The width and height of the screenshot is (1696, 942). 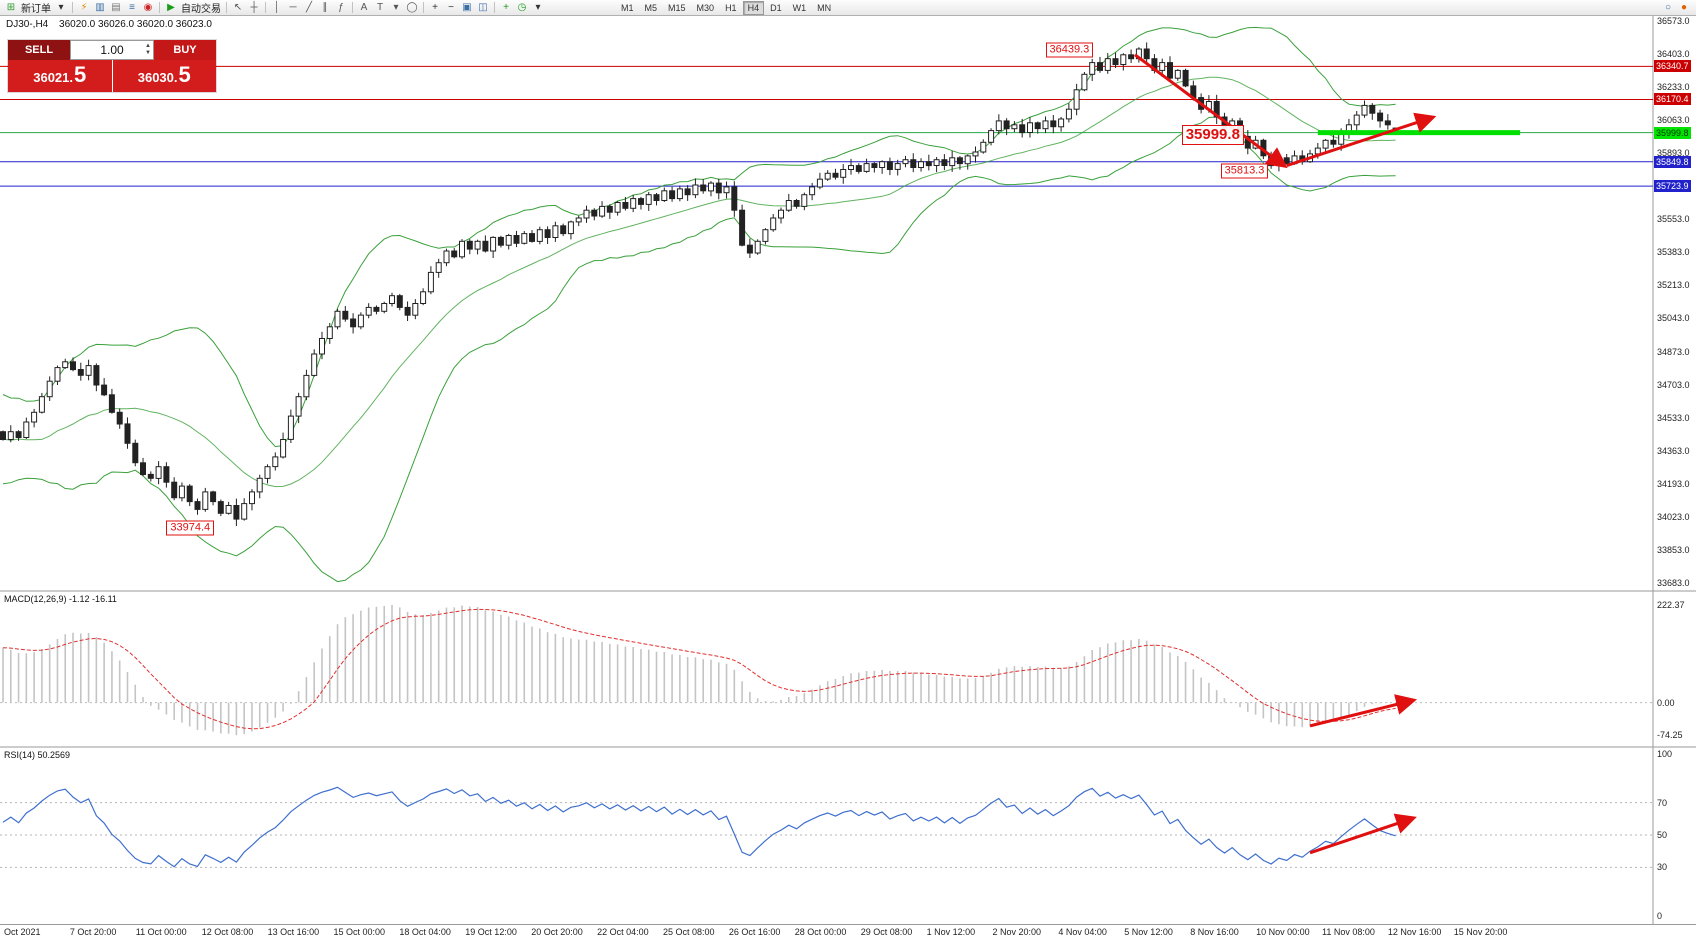 What do you see at coordinates (731, 7) in the screenshot?
I see `timeframe-H1: H1` at bounding box center [731, 7].